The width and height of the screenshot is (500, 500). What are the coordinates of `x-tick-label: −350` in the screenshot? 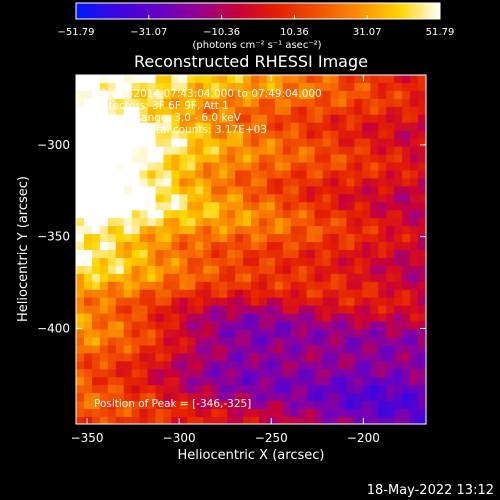 It's located at (87, 438).